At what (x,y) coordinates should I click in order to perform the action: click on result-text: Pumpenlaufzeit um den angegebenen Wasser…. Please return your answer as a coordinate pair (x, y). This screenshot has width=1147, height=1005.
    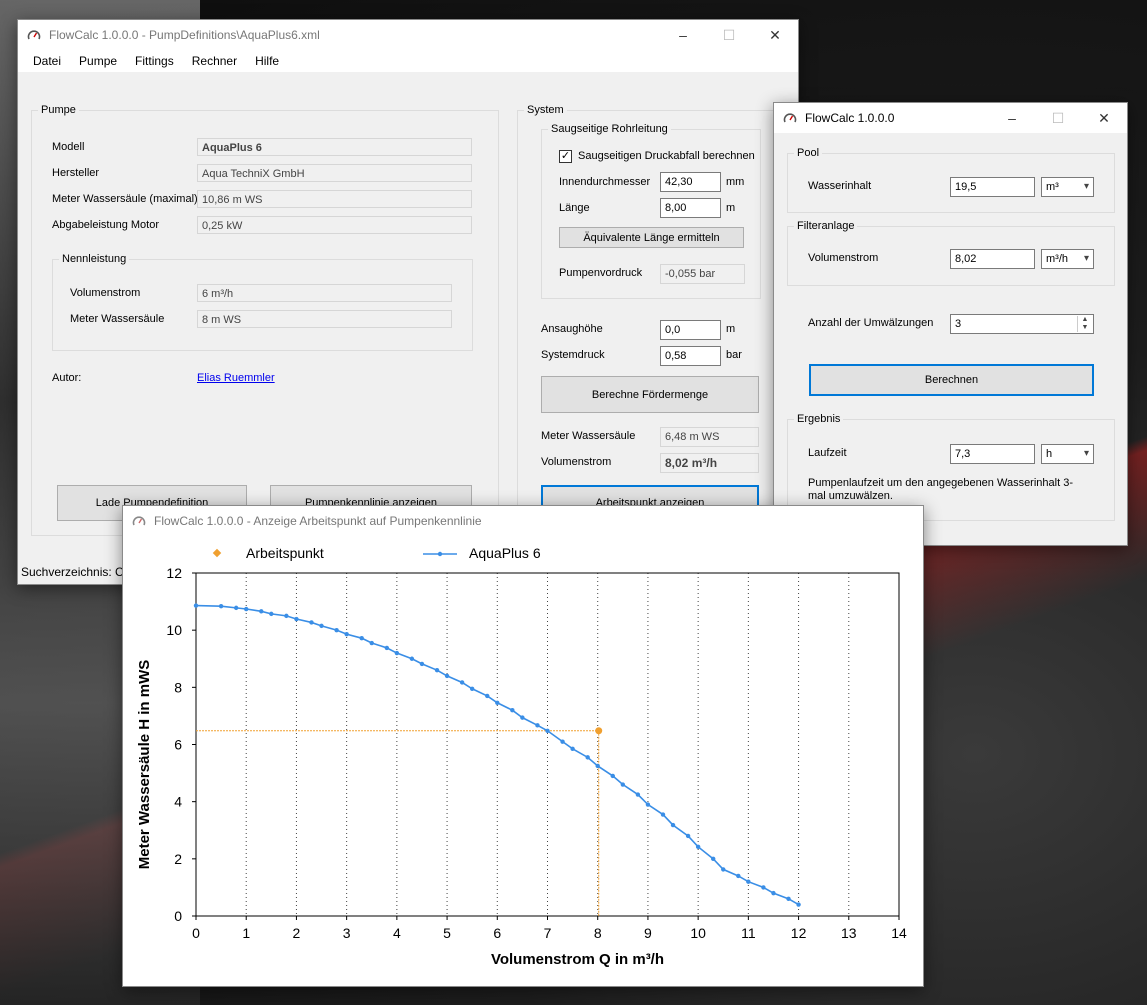
    Looking at the image, I should click on (940, 489).